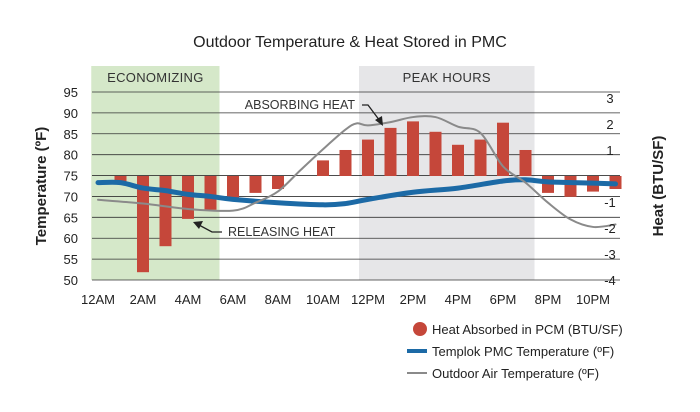 The image size is (700, 412). What do you see at coordinates (523, 351) in the screenshot?
I see `legend-label-templok: Templok PMC Temperature (ºF)` at bounding box center [523, 351].